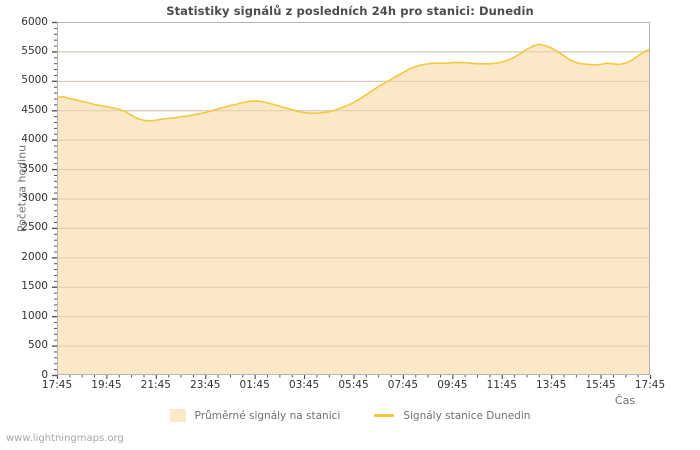 This screenshot has width=700, height=450. I want to click on legend-label: Průměrné signály na stanici, so click(267, 415).